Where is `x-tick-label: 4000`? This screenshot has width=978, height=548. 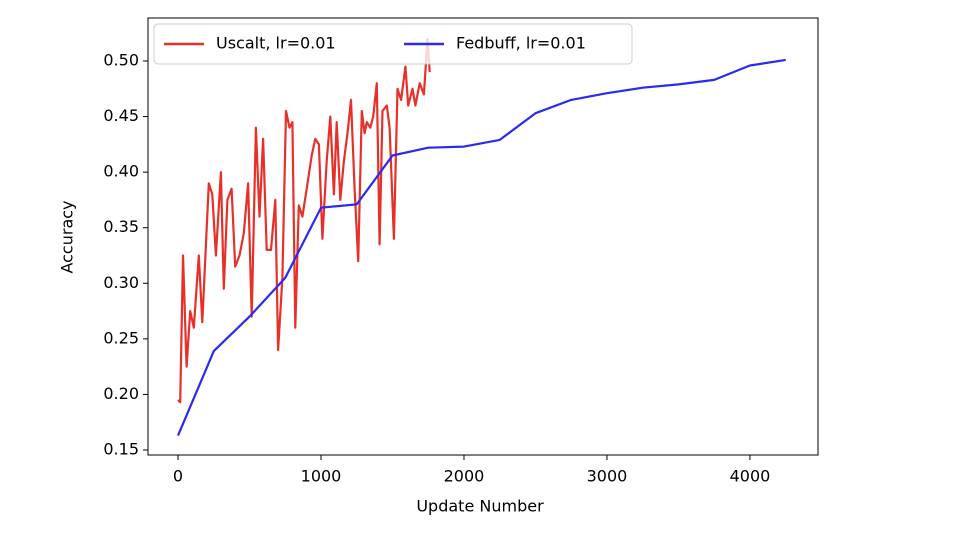
x-tick-label: 4000 is located at coordinates (750, 476).